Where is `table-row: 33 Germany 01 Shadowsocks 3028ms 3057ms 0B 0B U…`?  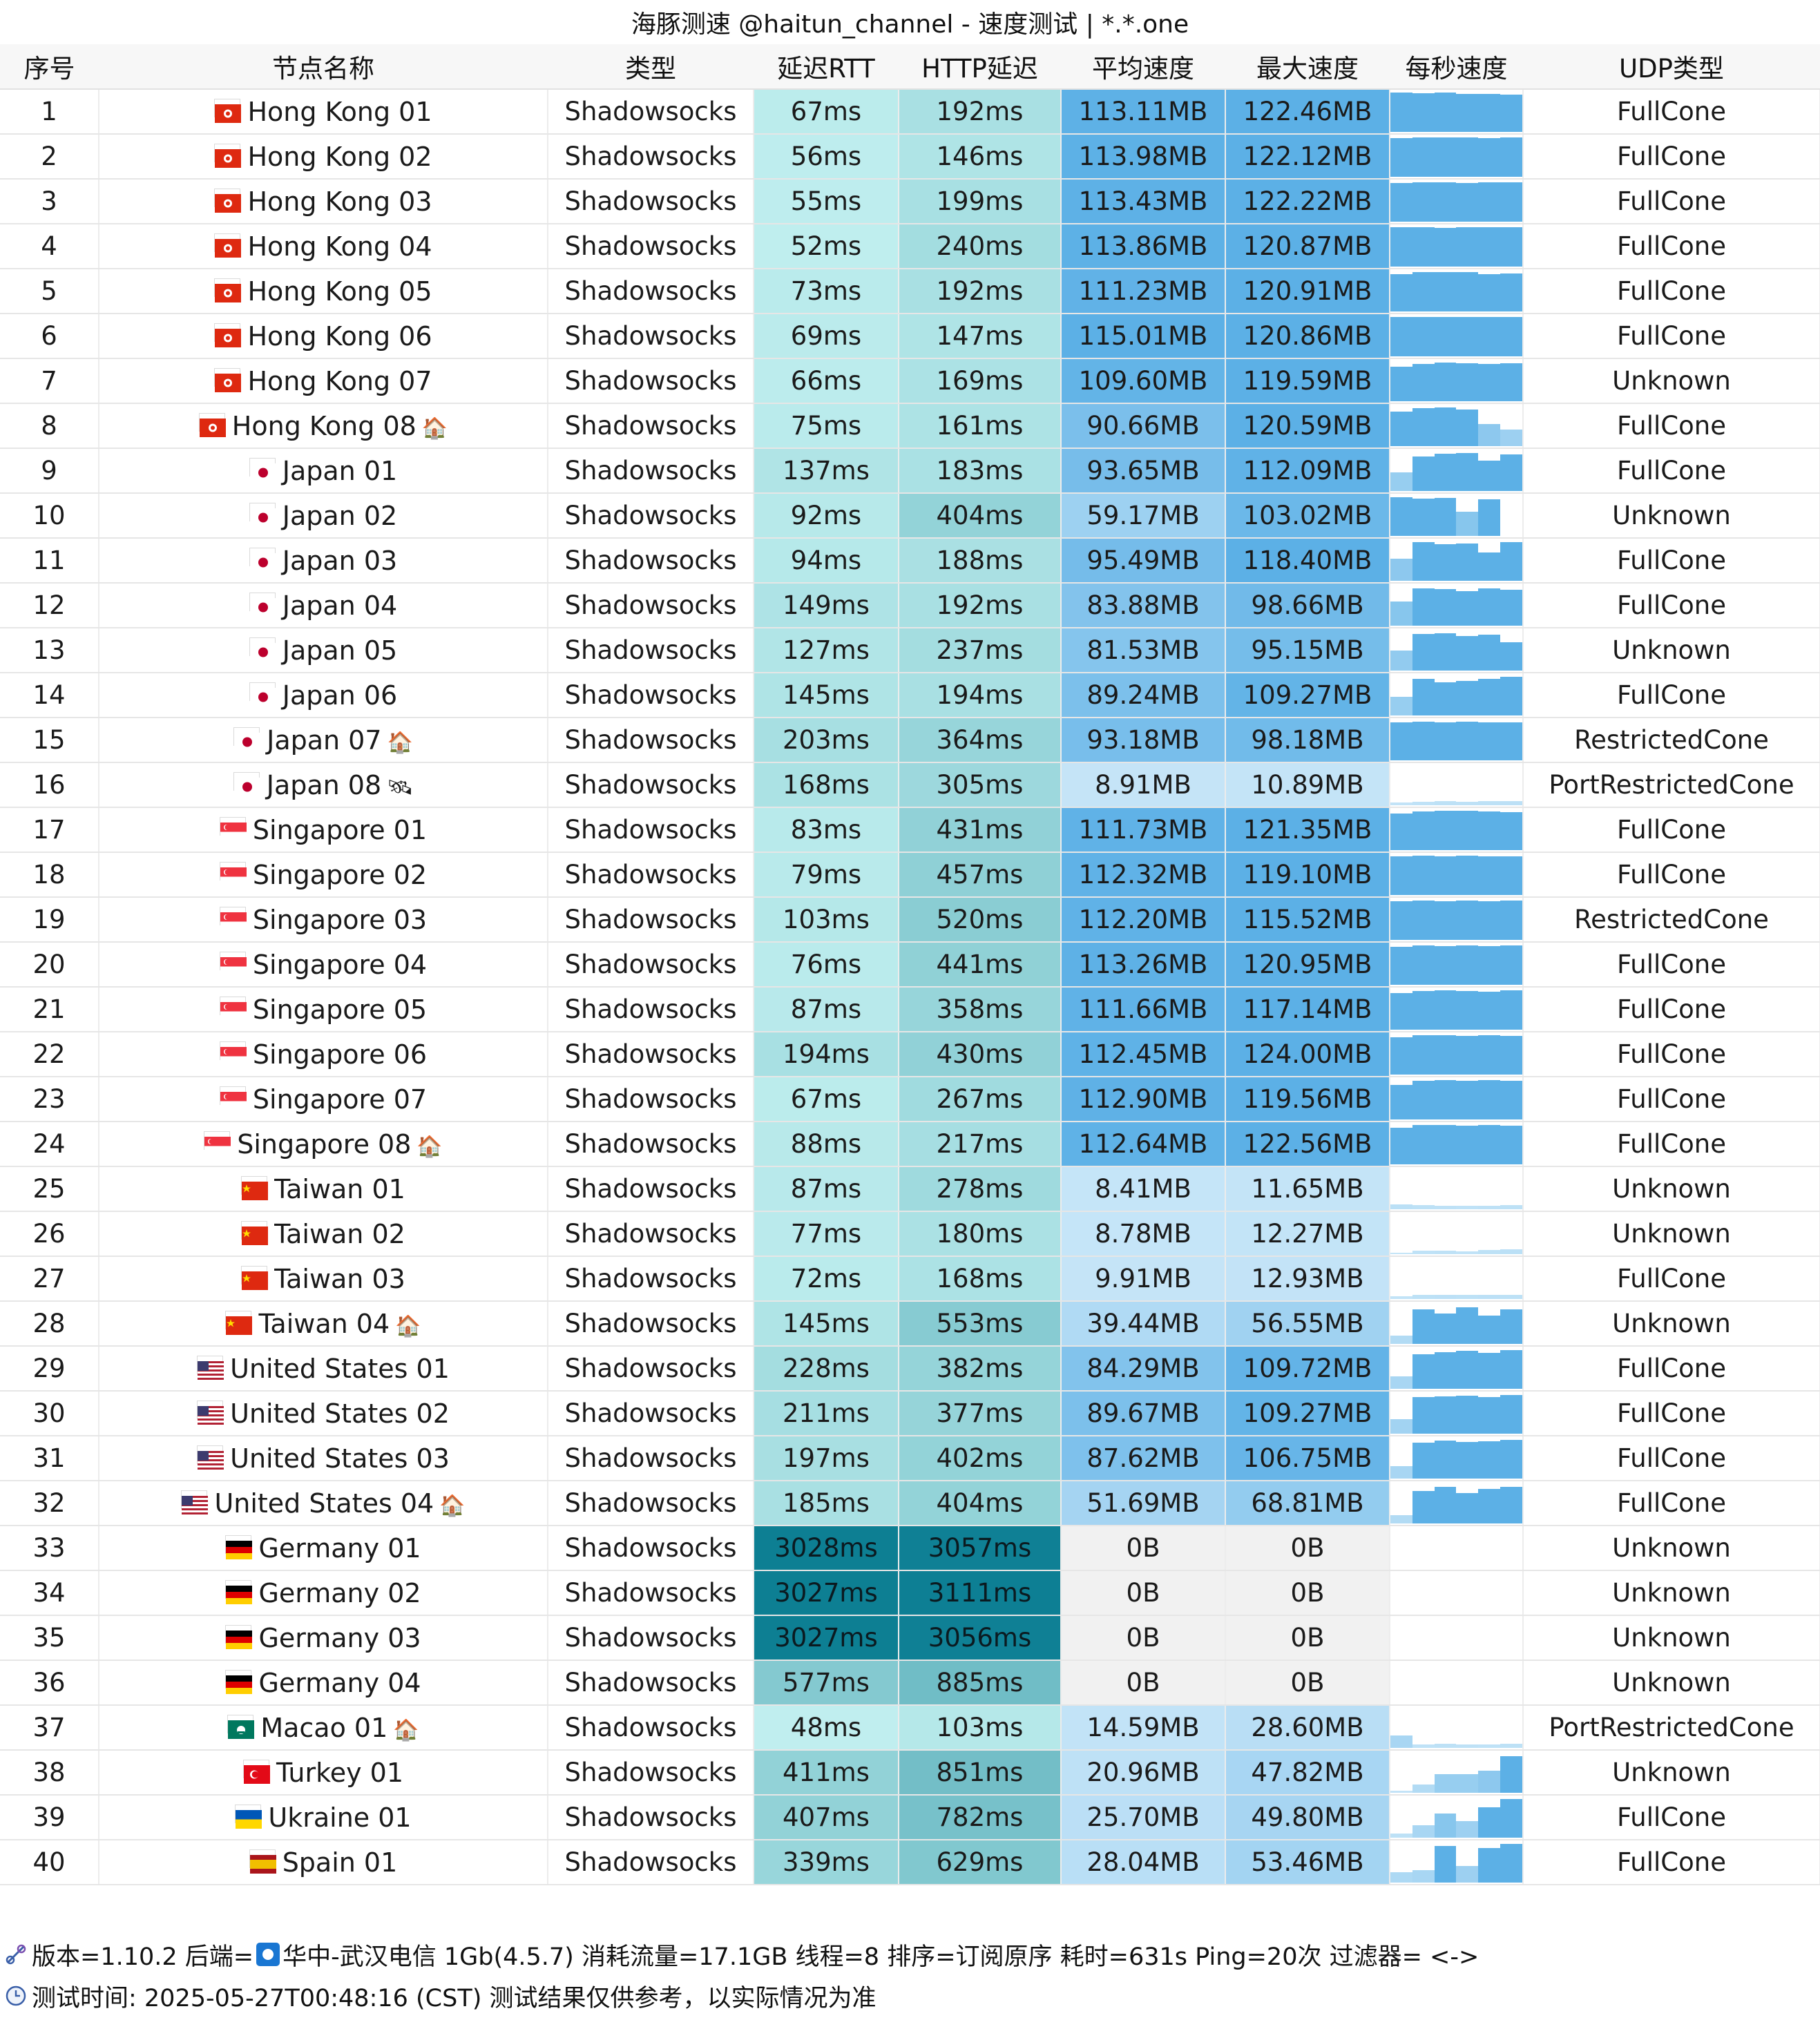 table-row: 33 Germany 01 Shadowsocks 3028ms 3057ms 0B 0B U… is located at coordinates (910, 1548).